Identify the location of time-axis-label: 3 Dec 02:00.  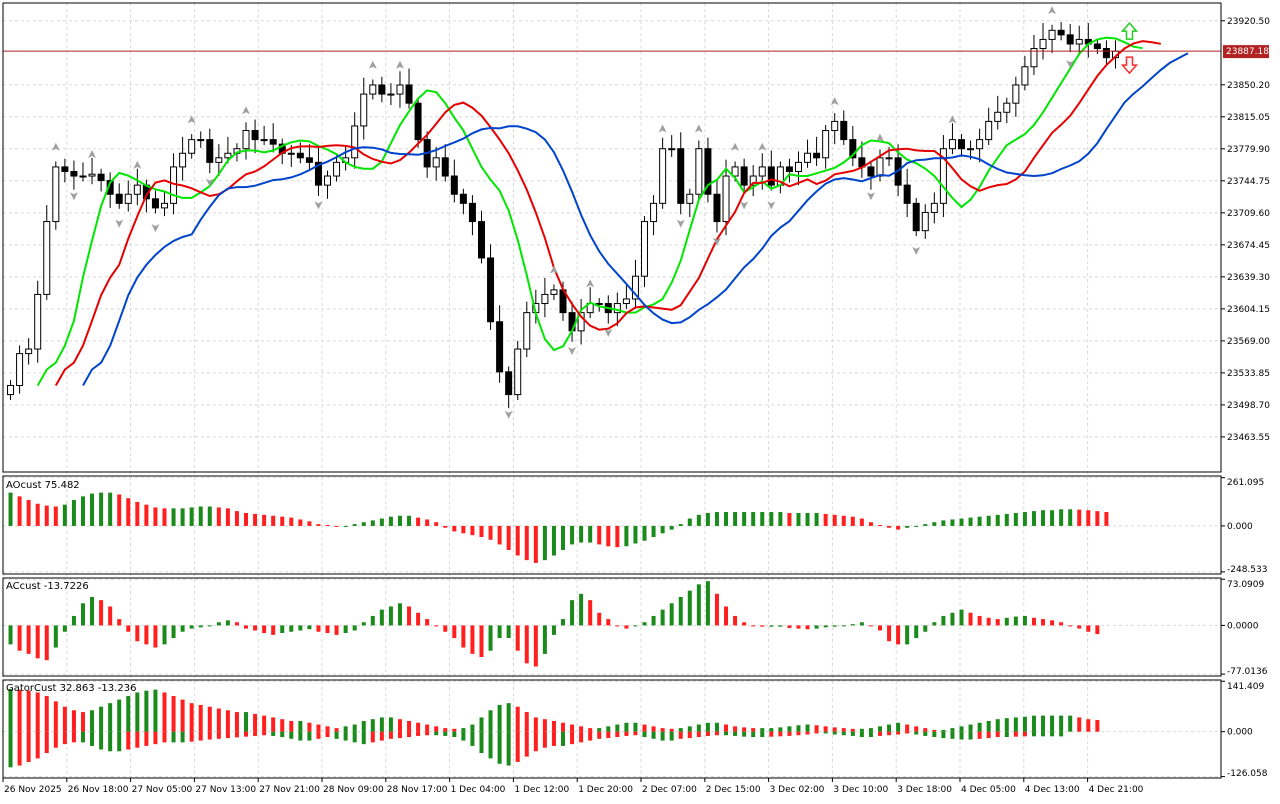
(797, 790).